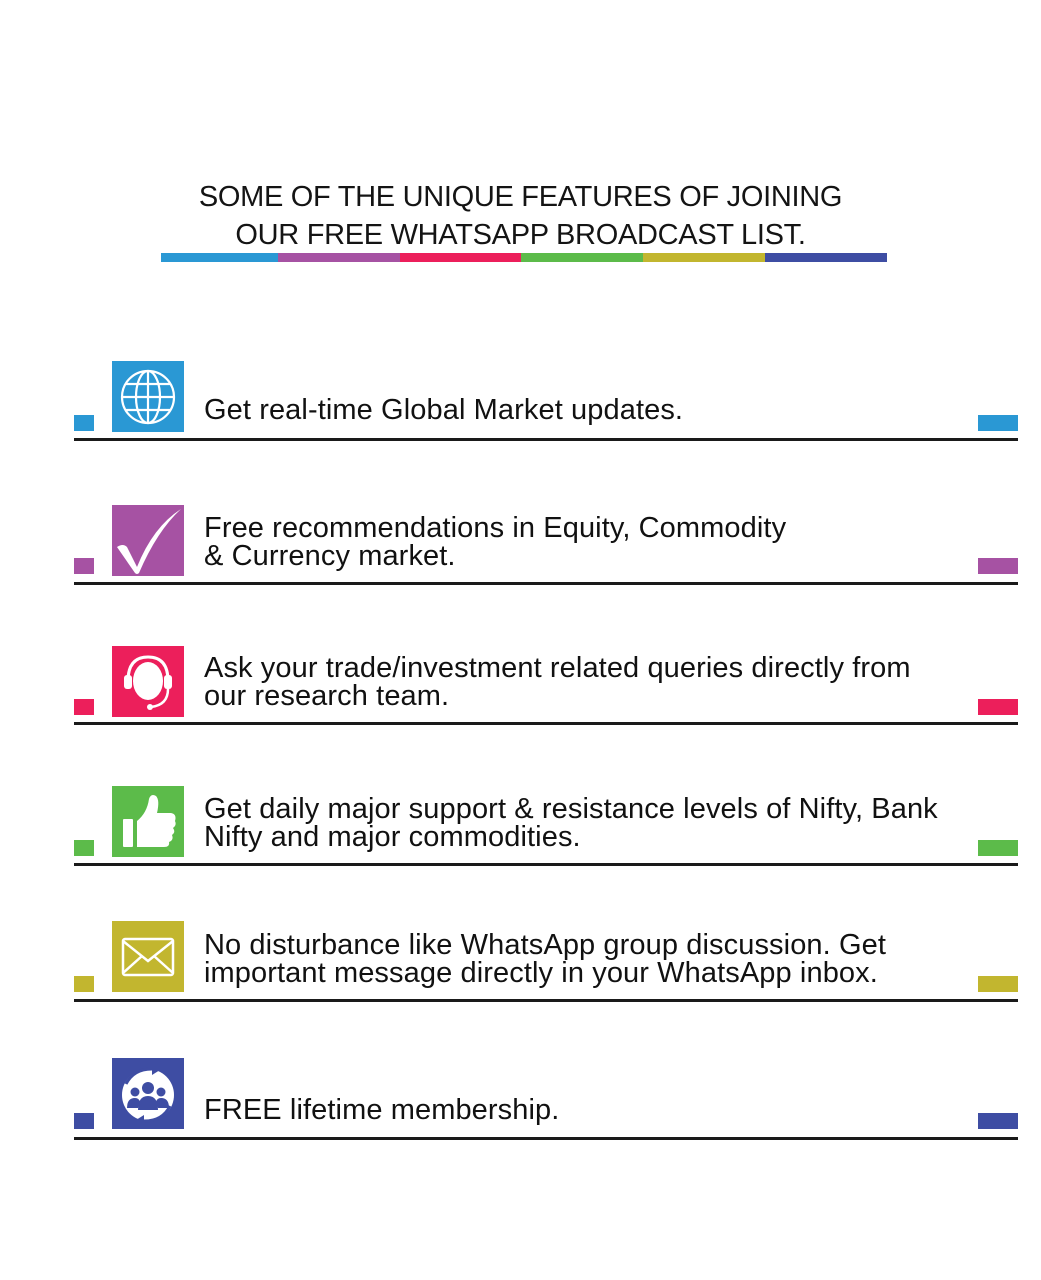 The image size is (1041, 1280). I want to click on envelope-icon, so click(148, 957).